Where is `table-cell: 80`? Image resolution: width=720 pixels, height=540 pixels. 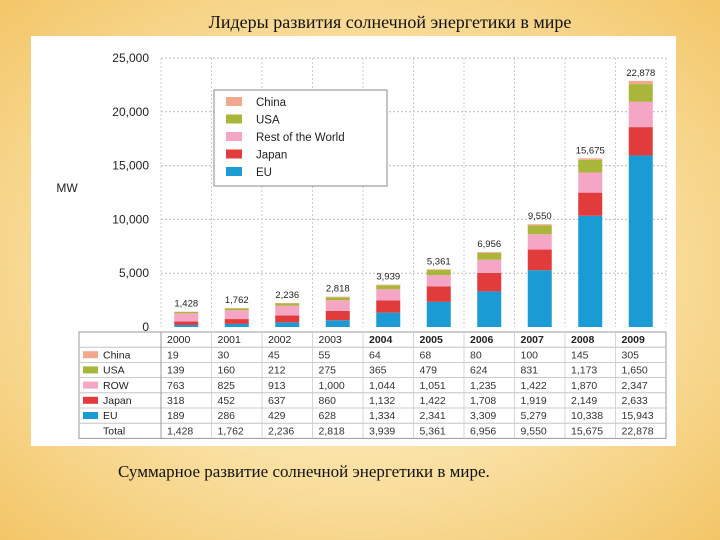
table-cell: 80 is located at coordinates (476, 355).